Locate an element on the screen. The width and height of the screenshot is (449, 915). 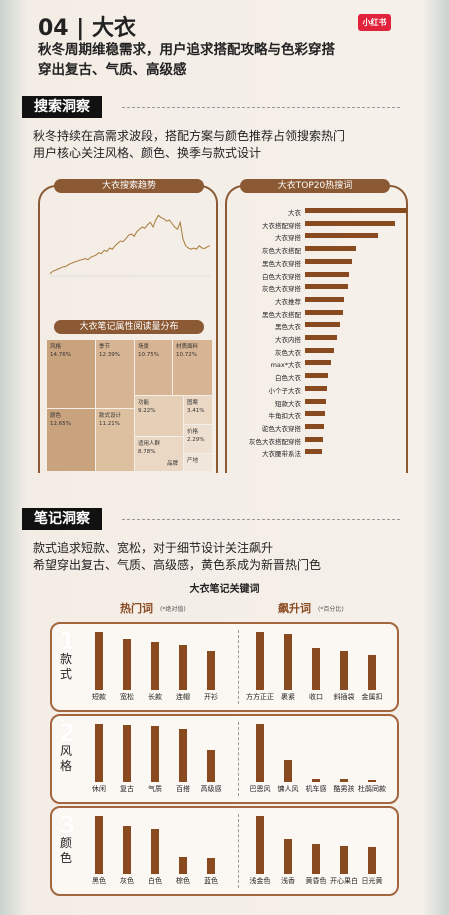
hot-keyword-label: 棕色 is located at coordinates (183, 881).